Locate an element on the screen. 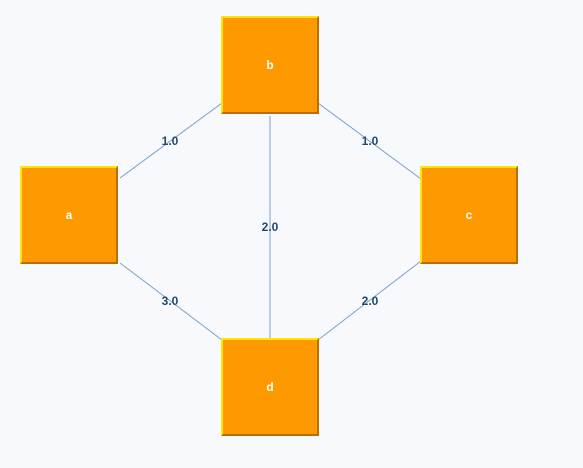 This screenshot has height=468, width=583. node-b: b is located at coordinates (270, 65).